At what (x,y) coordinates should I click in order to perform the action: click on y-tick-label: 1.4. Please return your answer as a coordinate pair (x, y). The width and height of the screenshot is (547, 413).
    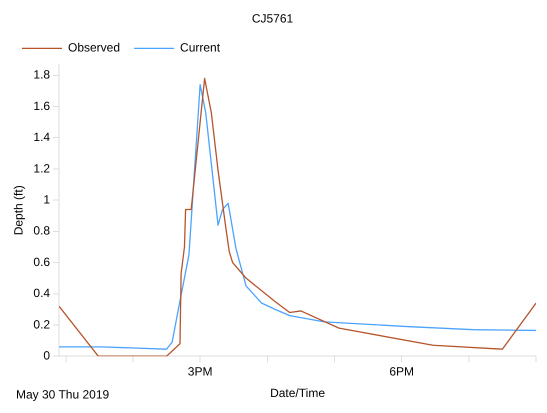
    Looking at the image, I should click on (41, 137).